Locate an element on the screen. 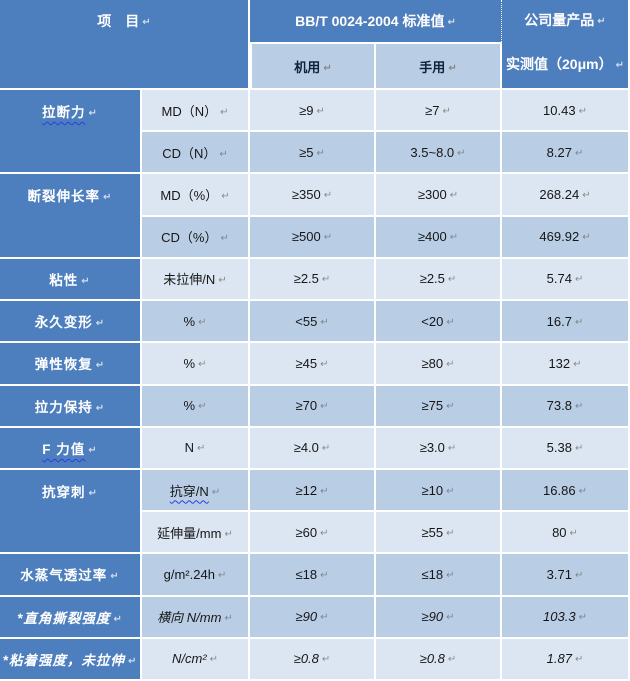  hand-value: 3.5~8.0 is located at coordinates (439, 153).